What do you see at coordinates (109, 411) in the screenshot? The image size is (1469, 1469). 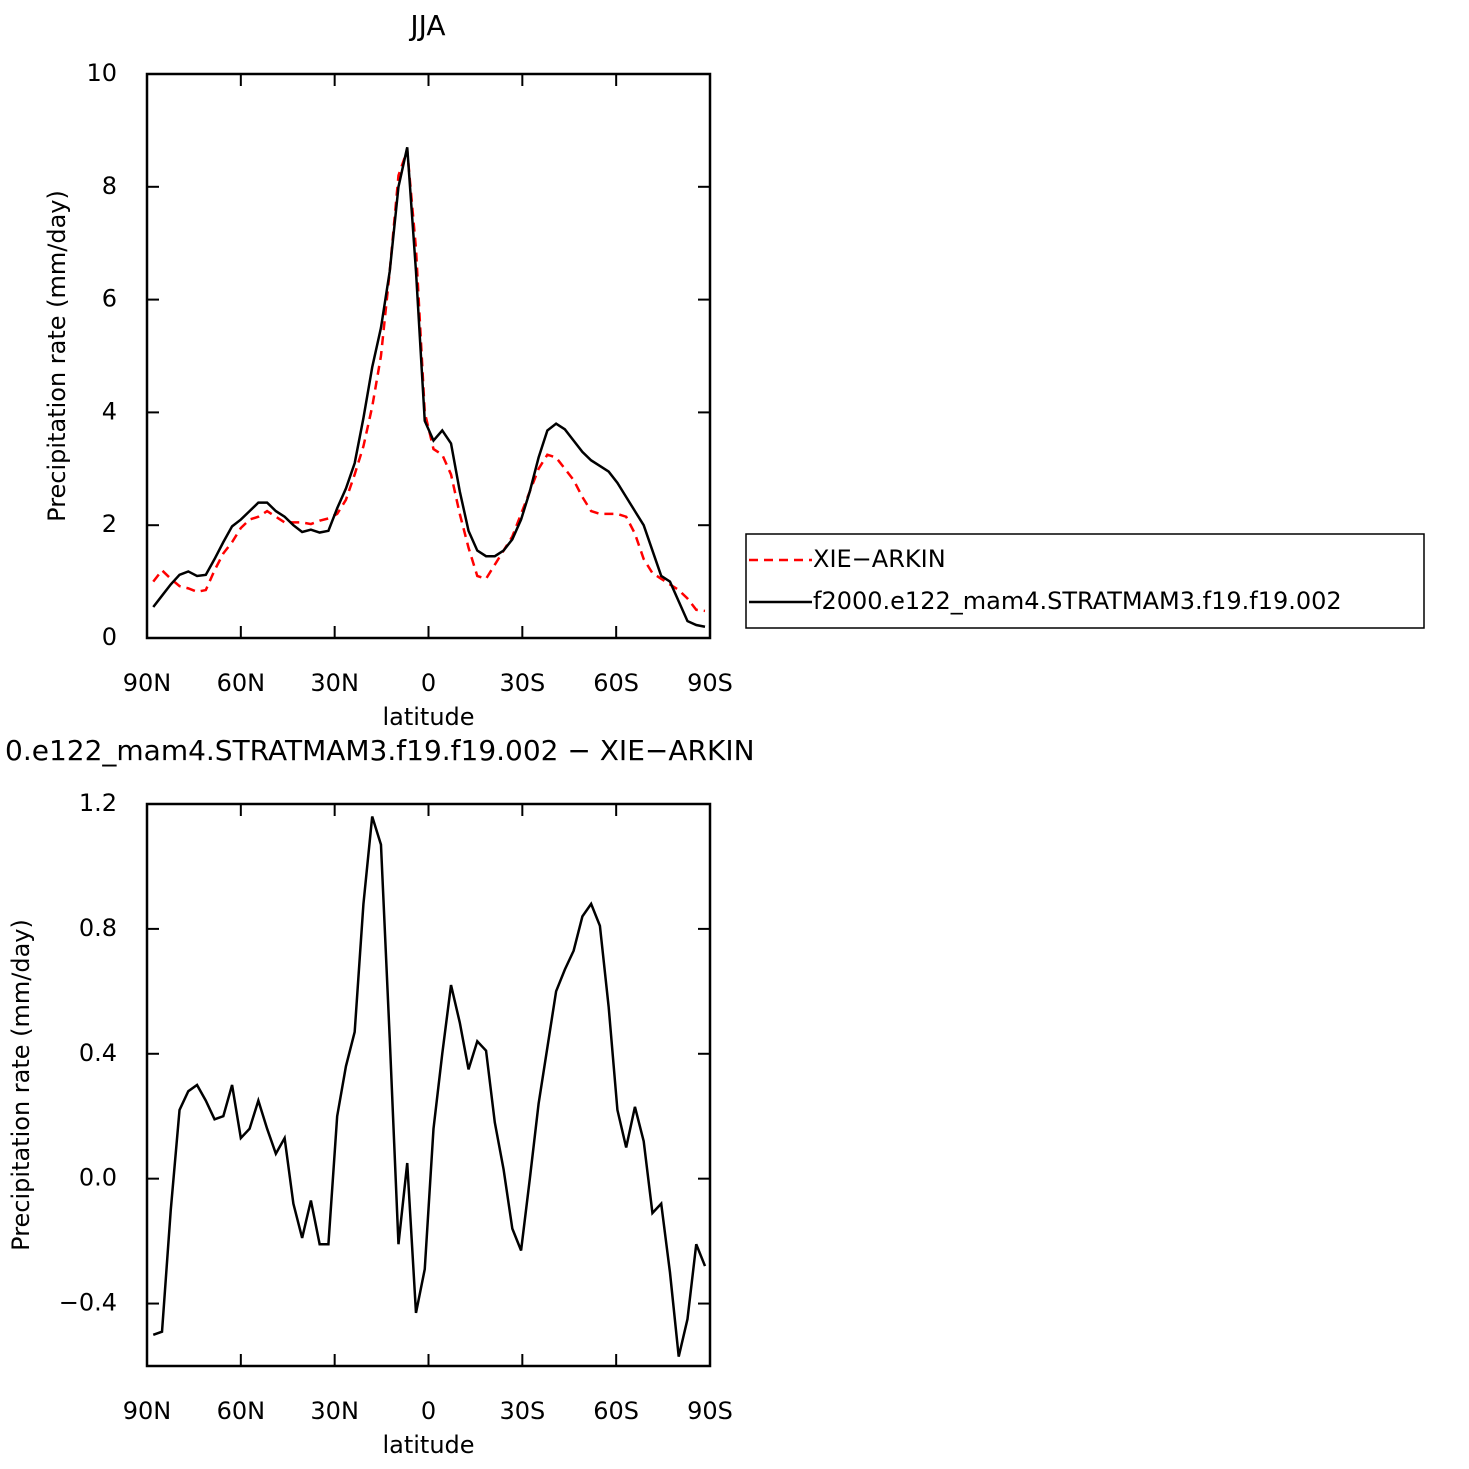 I see `y-tick-label: 4` at bounding box center [109, 411].